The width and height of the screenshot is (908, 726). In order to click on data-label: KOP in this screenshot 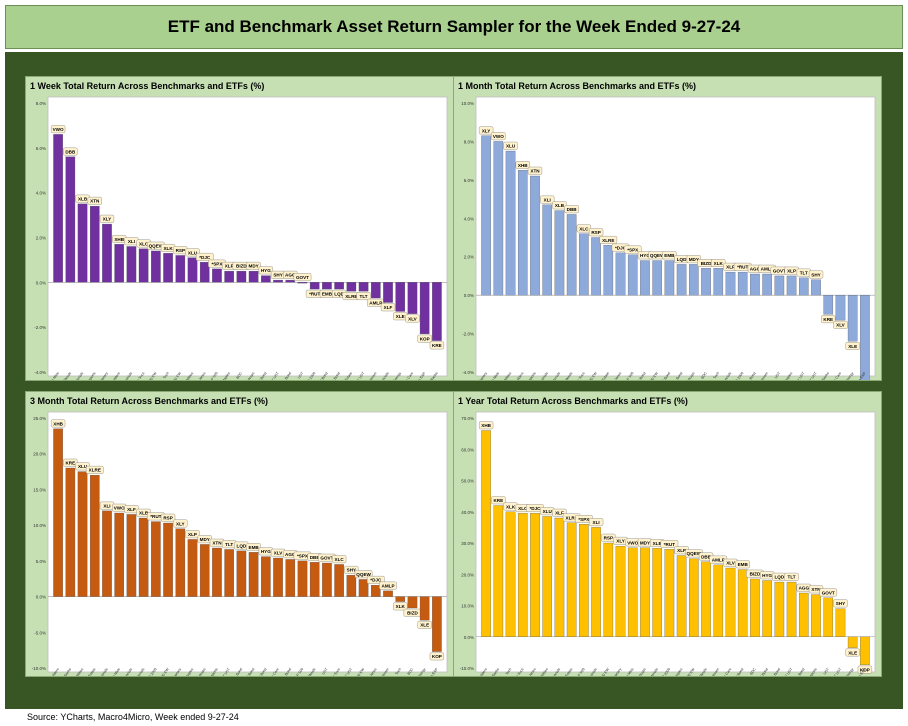, I will do `click(437, 656)`.